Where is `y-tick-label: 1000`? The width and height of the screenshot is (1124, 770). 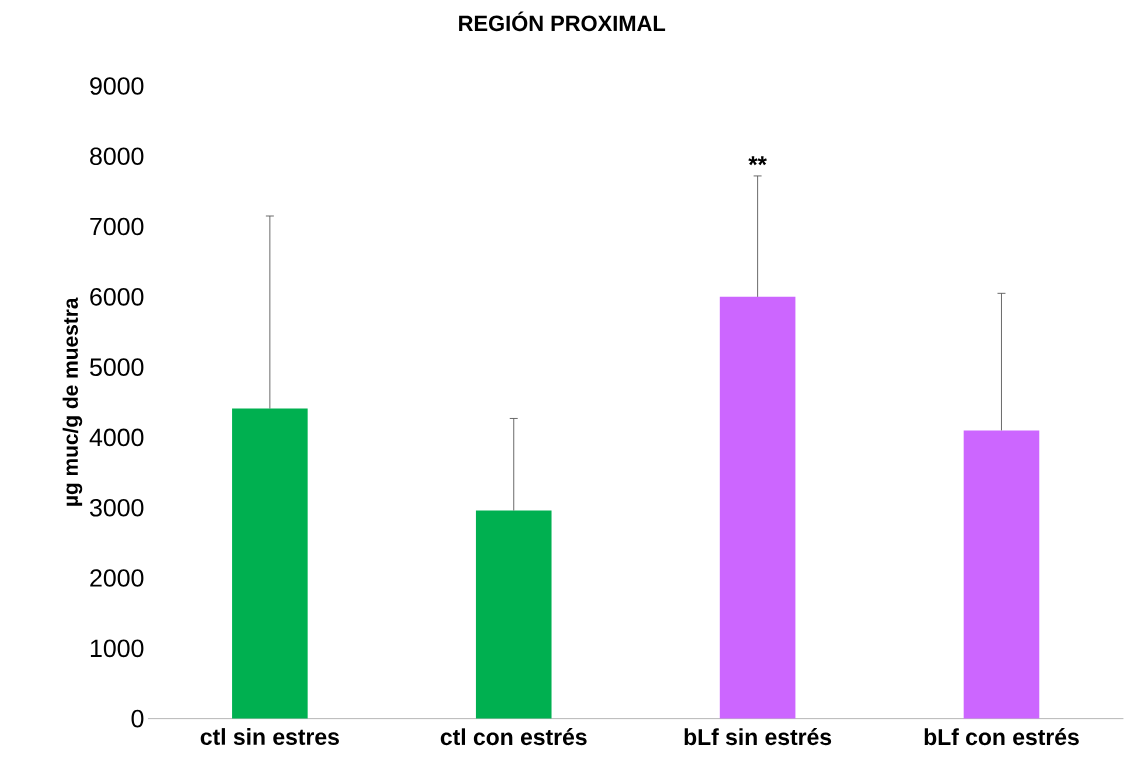 y-tick-label: 1000 is located at coordinates (117, 648).